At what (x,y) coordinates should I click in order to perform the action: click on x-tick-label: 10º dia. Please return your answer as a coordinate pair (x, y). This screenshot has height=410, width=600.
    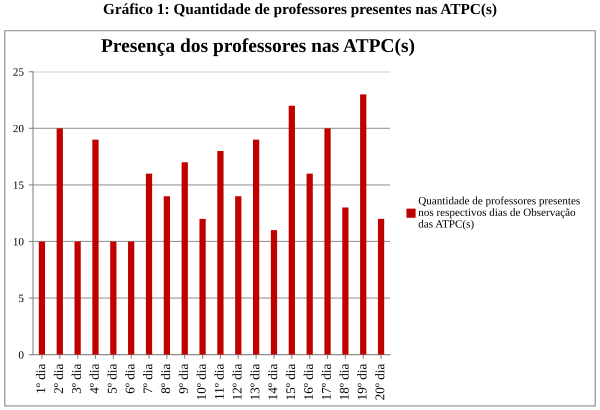
    Looking at the image, I should click on (201, 382).